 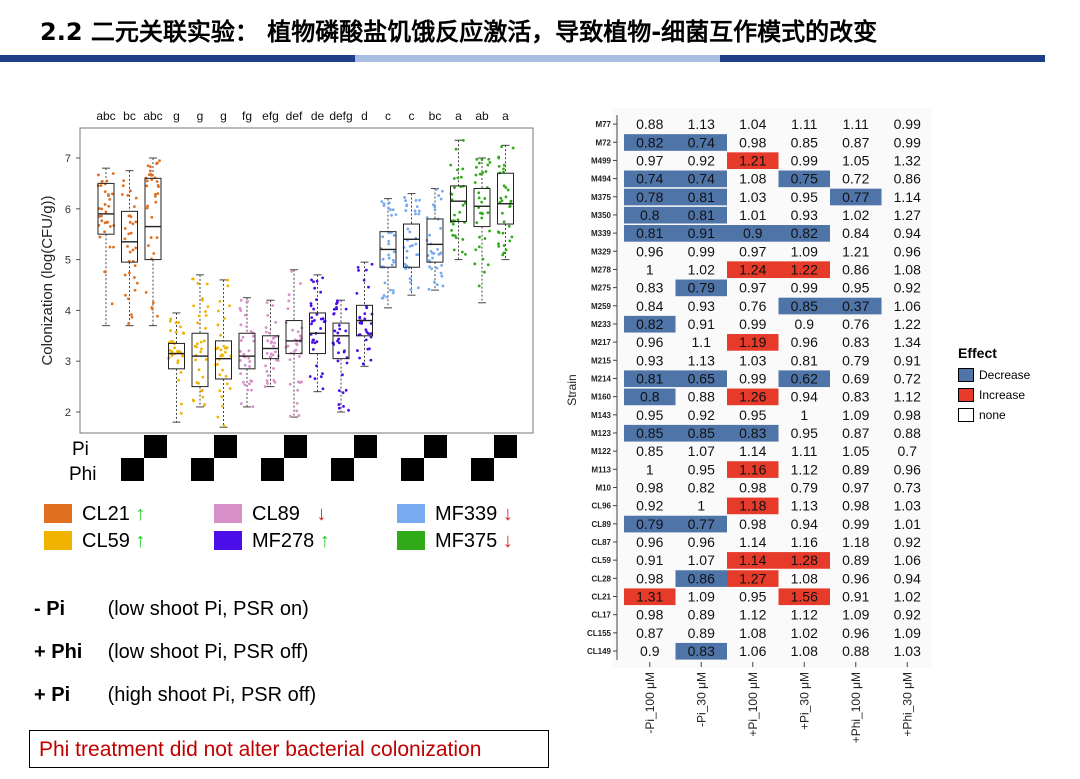 What do you see at coordinates (752, 451) in the screenshot?
I see `cell-value: 1.14` at bounding box center [752, 451].